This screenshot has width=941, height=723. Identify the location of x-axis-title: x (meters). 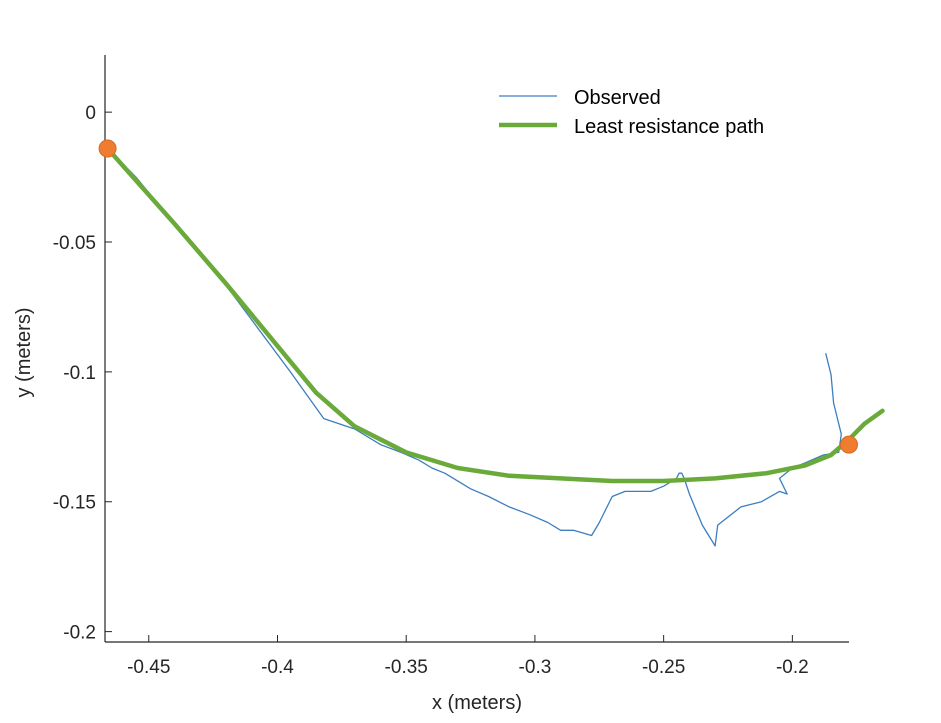
(477, 703).